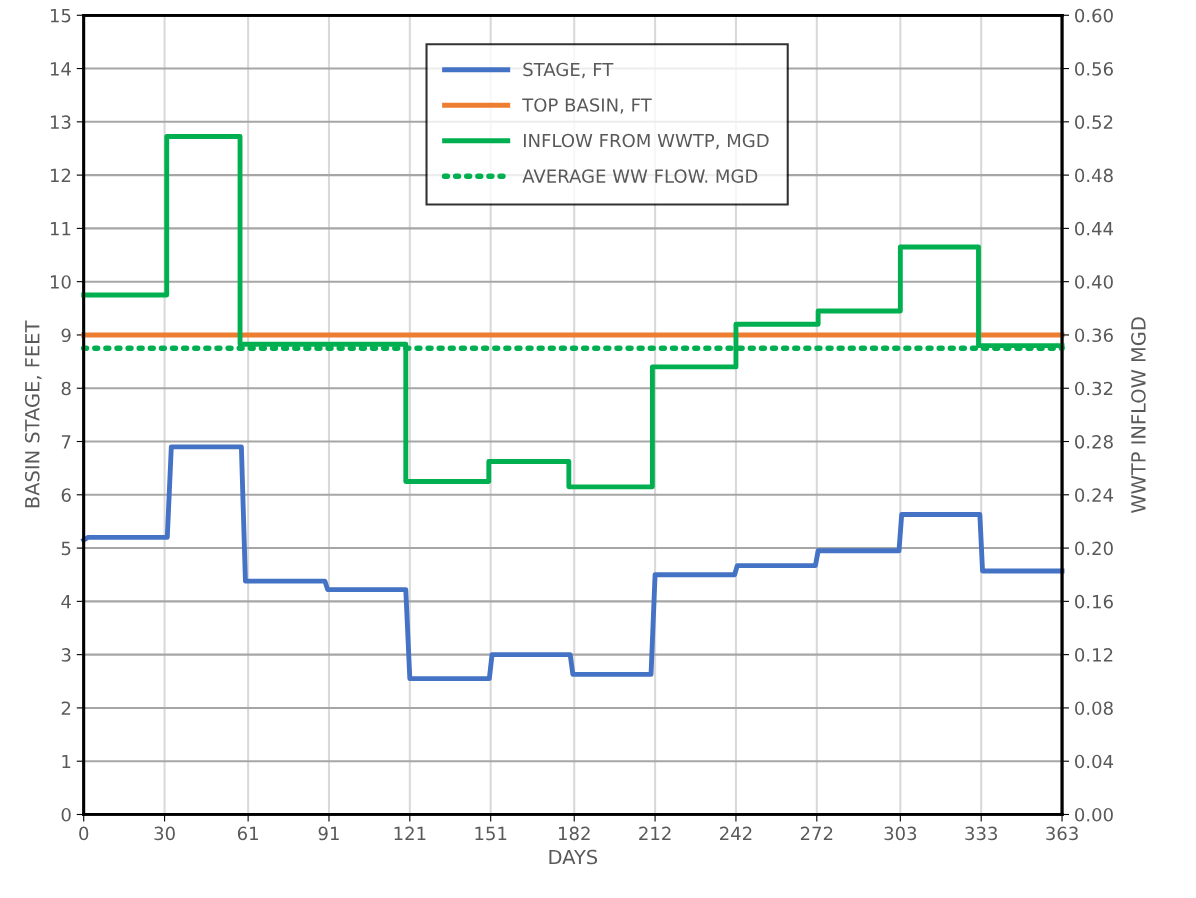 The width and height of the screenshot is (1196, 898). Describe the element at coordinates (587, 106) in the screenshot. I see `legend-label: TOP BASIN, FT` at that location.